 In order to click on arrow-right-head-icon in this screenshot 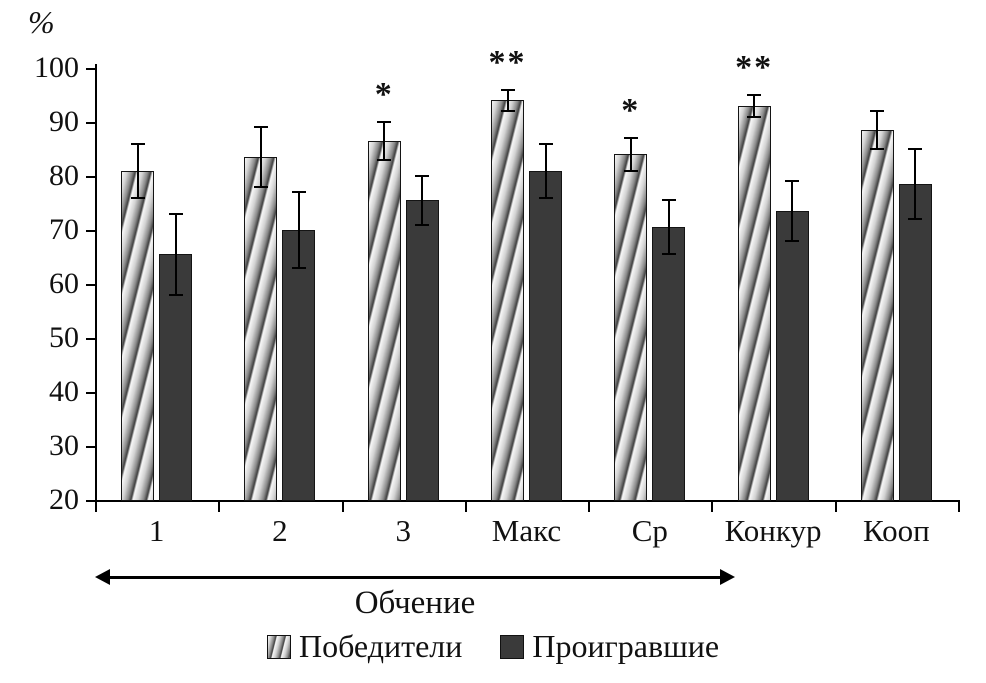, I will do `click(727, 577)`.